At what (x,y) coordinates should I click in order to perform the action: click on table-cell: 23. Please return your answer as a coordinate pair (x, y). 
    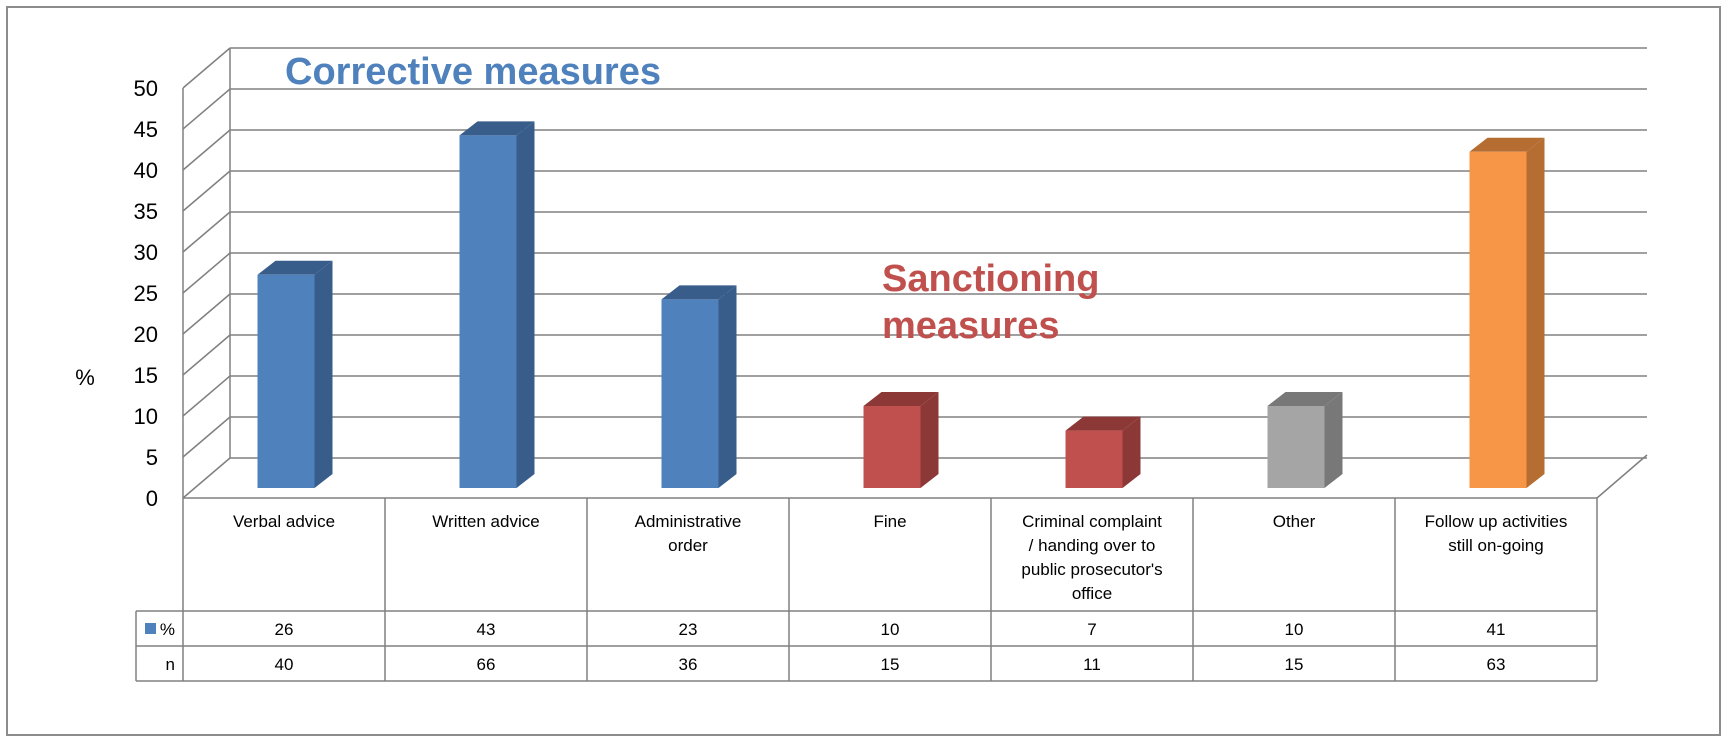
    Looking at the image, I should click on (688, 629).